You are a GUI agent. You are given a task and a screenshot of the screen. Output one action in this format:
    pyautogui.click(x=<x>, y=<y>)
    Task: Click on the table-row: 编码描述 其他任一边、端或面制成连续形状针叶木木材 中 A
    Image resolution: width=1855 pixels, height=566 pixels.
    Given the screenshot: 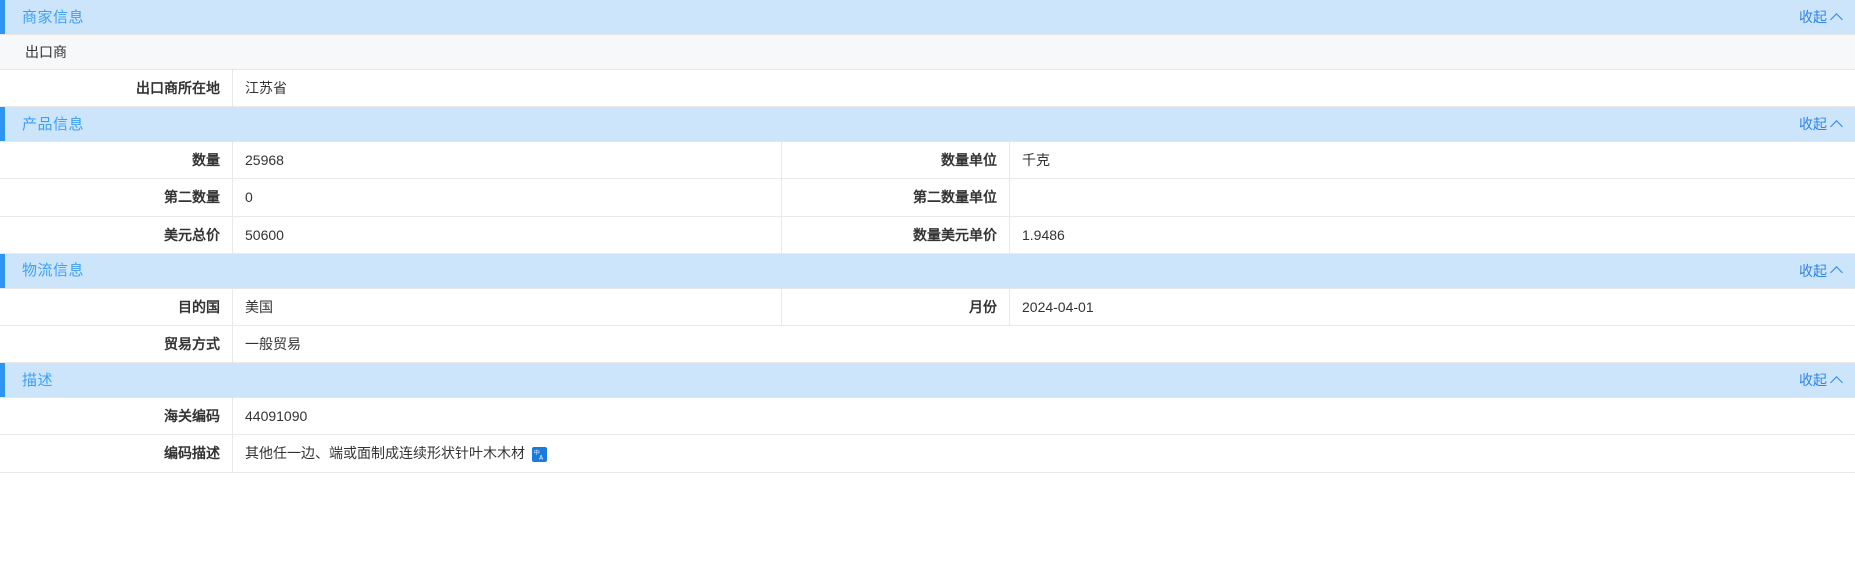 What is the action you would take?
    pyautogui.click(x=927, y=454)
    